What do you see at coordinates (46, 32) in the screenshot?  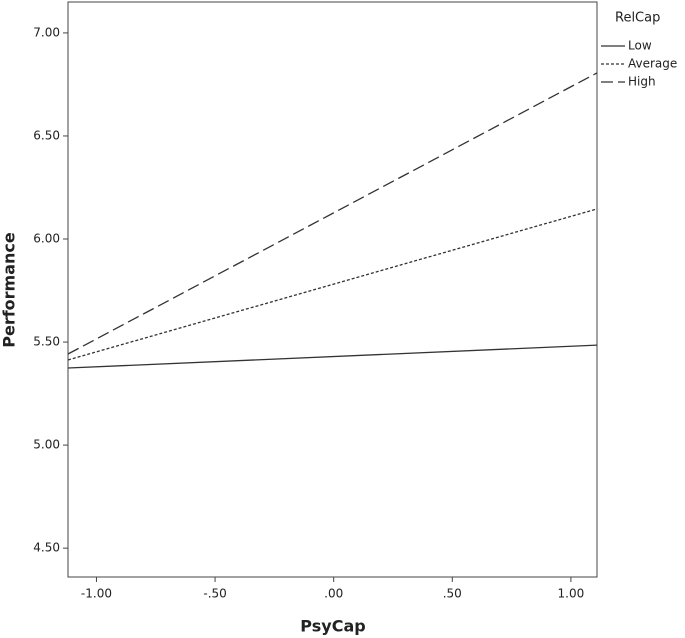 I see `y-tick-label: 7.00` at bounding box center [46, 32].